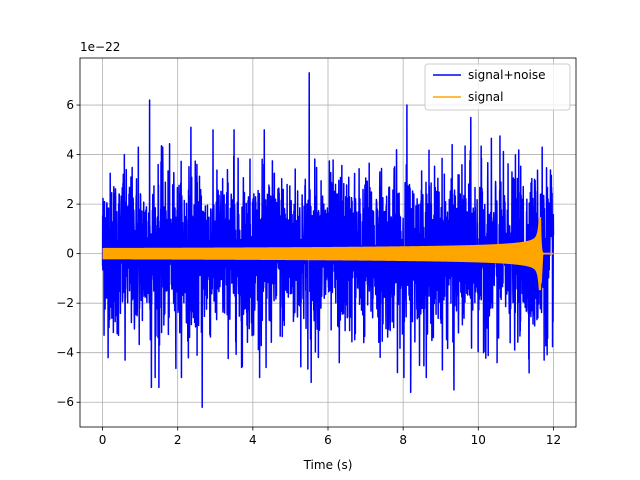 Image resolution: width=640 pixels, height=480 pixels. Describe the element at coordinates (486, 97) in the screenshot. I see `legend-label-signal: signal` at that location.